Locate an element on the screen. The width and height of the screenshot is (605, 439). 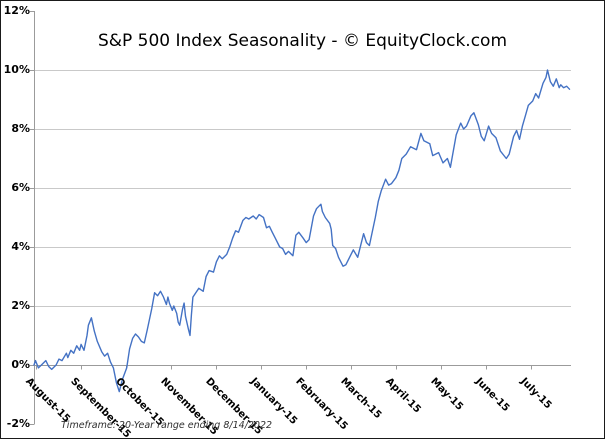
y-axis-tick-label: 4% is located at coordinates (20, 246).